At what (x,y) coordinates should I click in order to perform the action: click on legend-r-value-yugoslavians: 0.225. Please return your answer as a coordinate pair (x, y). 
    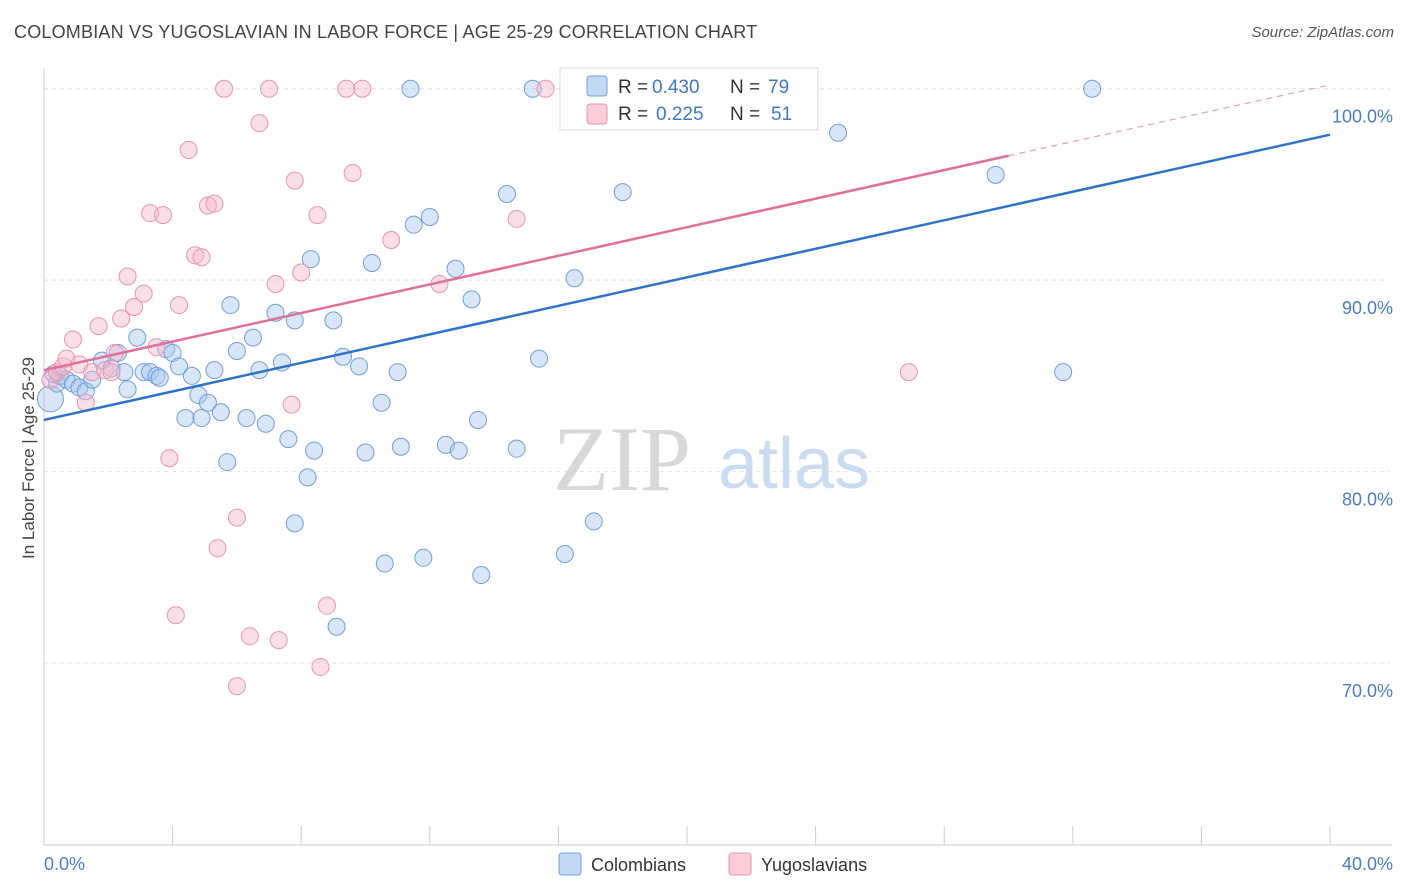
    Looking at the image, I should click on (680, 114).